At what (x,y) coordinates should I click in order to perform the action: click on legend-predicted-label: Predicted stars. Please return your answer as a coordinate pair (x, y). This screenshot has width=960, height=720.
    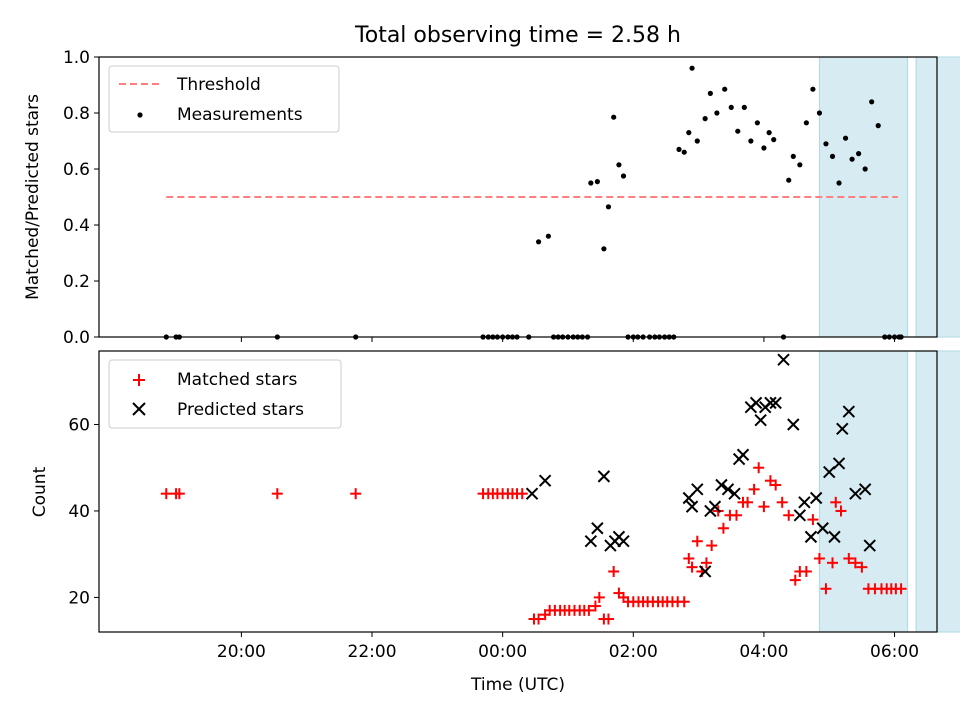
    Looking at the image, I should click on (240, 410).